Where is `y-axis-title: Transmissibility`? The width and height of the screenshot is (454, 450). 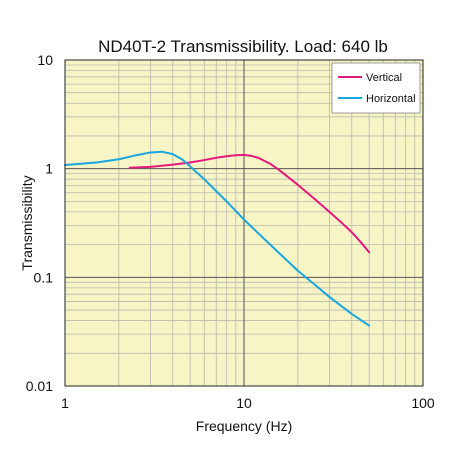 y-axis-title: Transmissibility is located at coordinates (27, 222).